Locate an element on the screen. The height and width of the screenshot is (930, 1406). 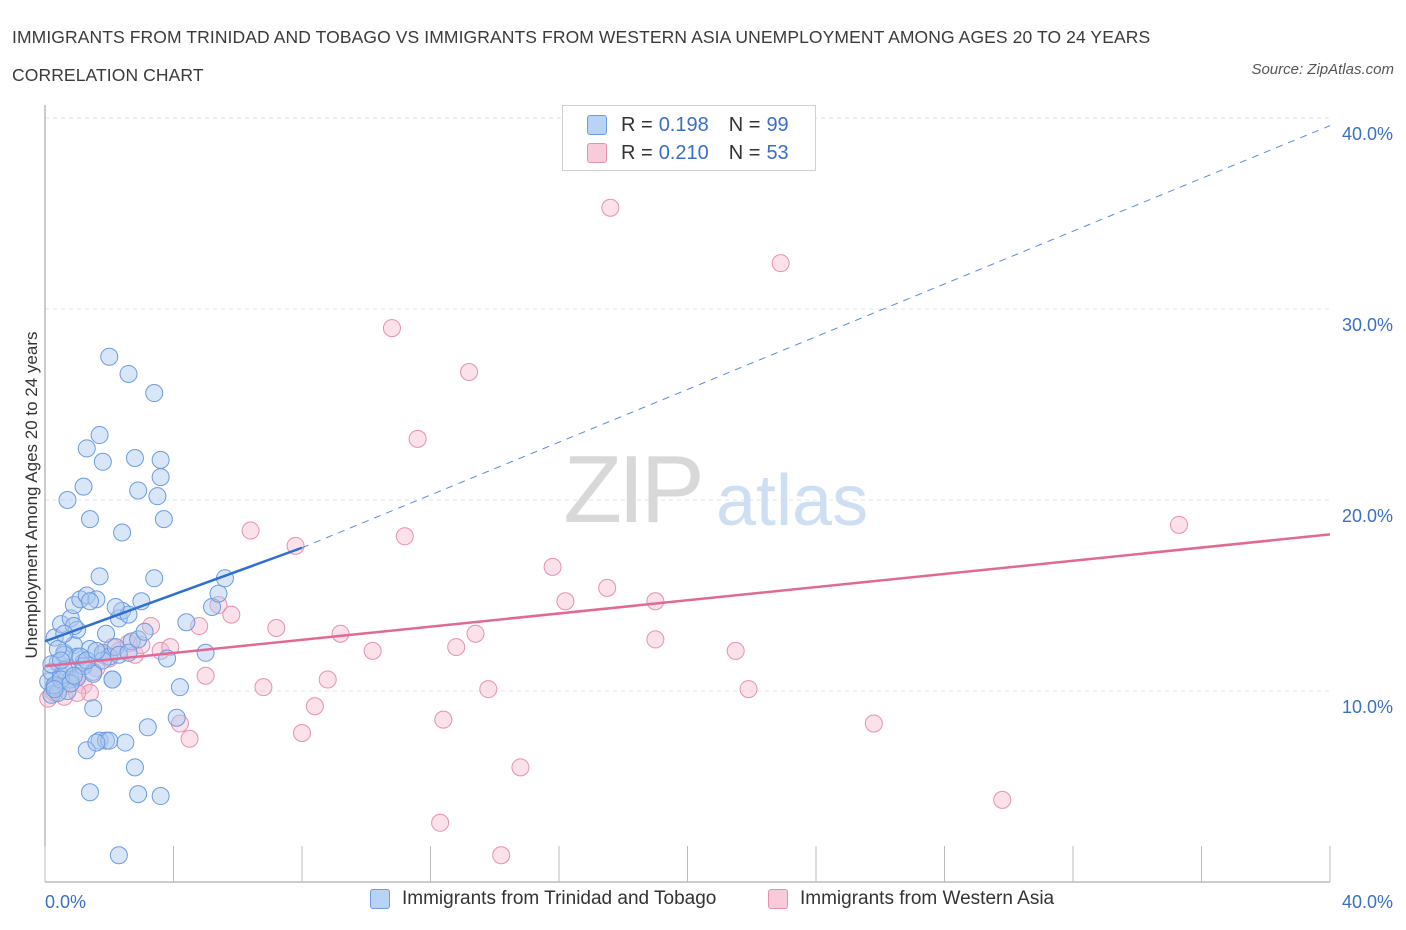
legend-r-value: 0.210 is located at coordinates (683, 152).